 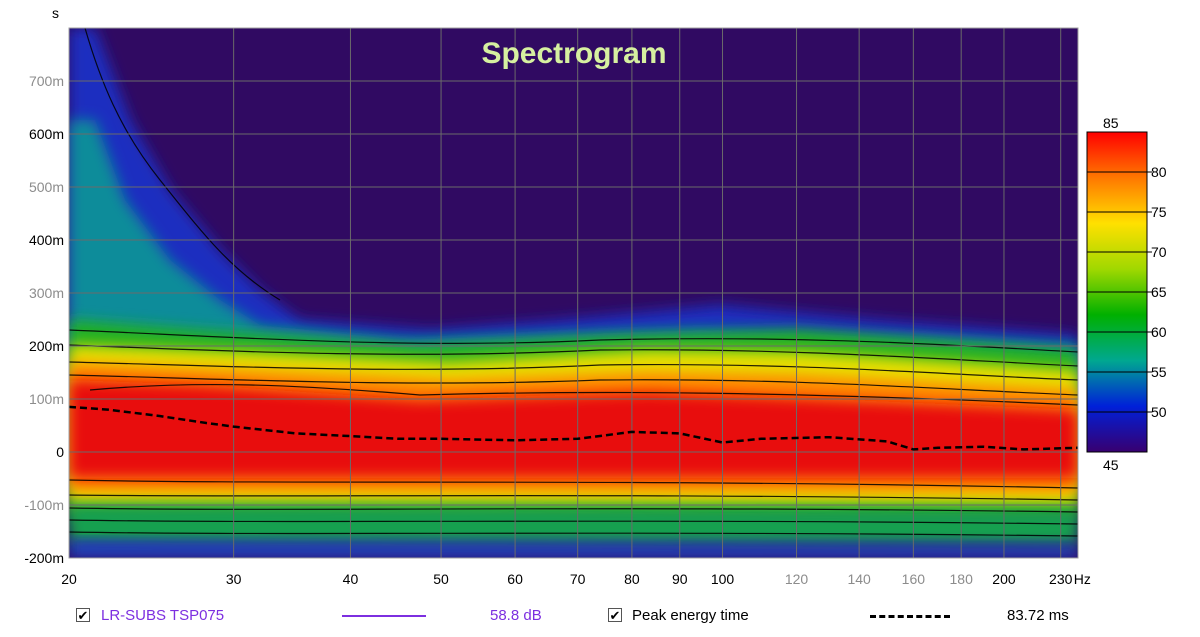 What do you see at coordinates (351, 579) in the screenshot?
I see `x-tick-label: 40` at bounding box center [351, 579].